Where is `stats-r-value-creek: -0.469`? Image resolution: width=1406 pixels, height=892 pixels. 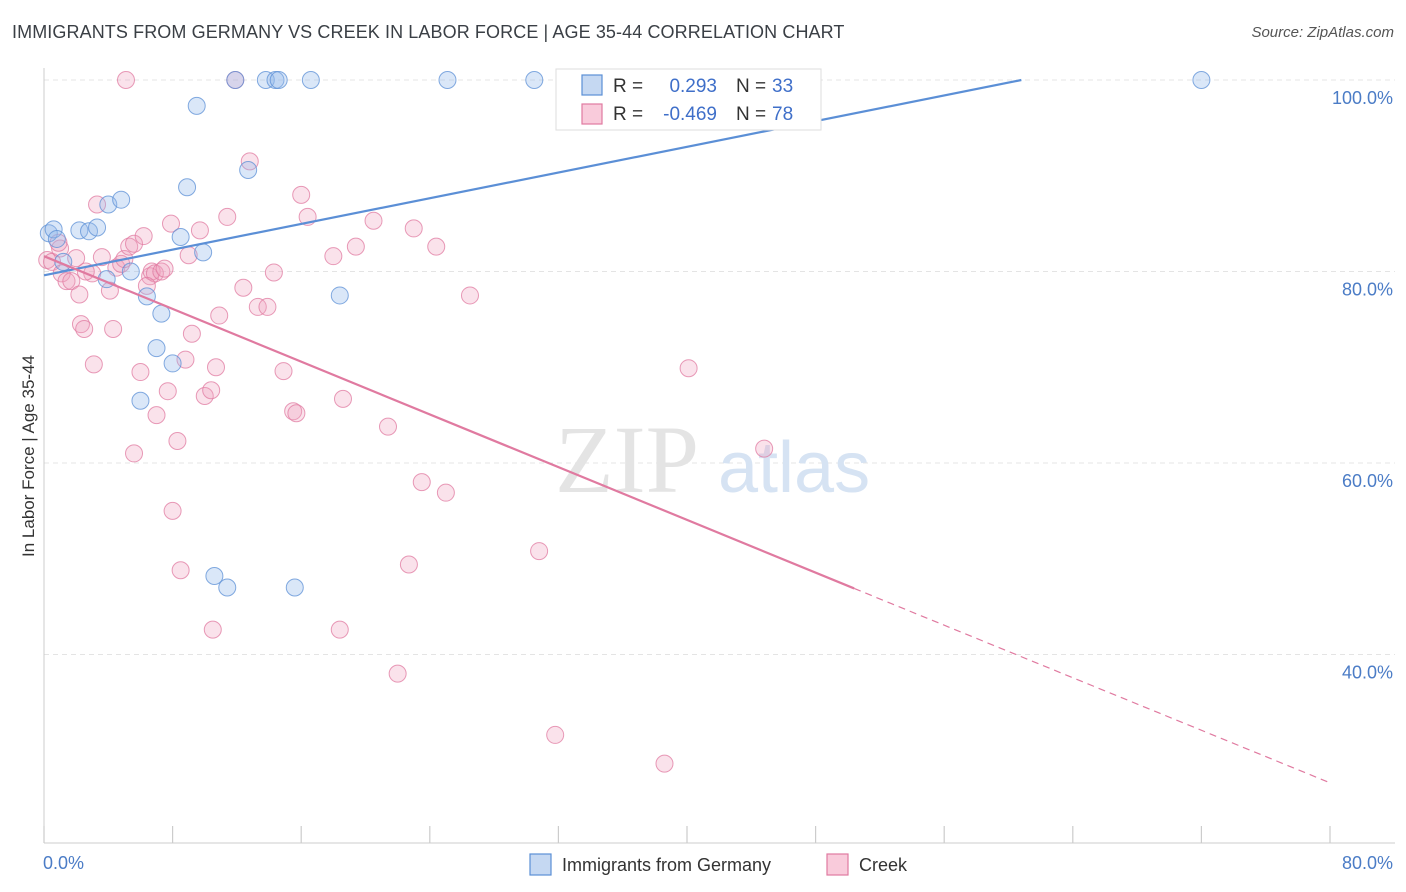
stats-r-value-creek: -0.469 is located at coordinates (690, 114).